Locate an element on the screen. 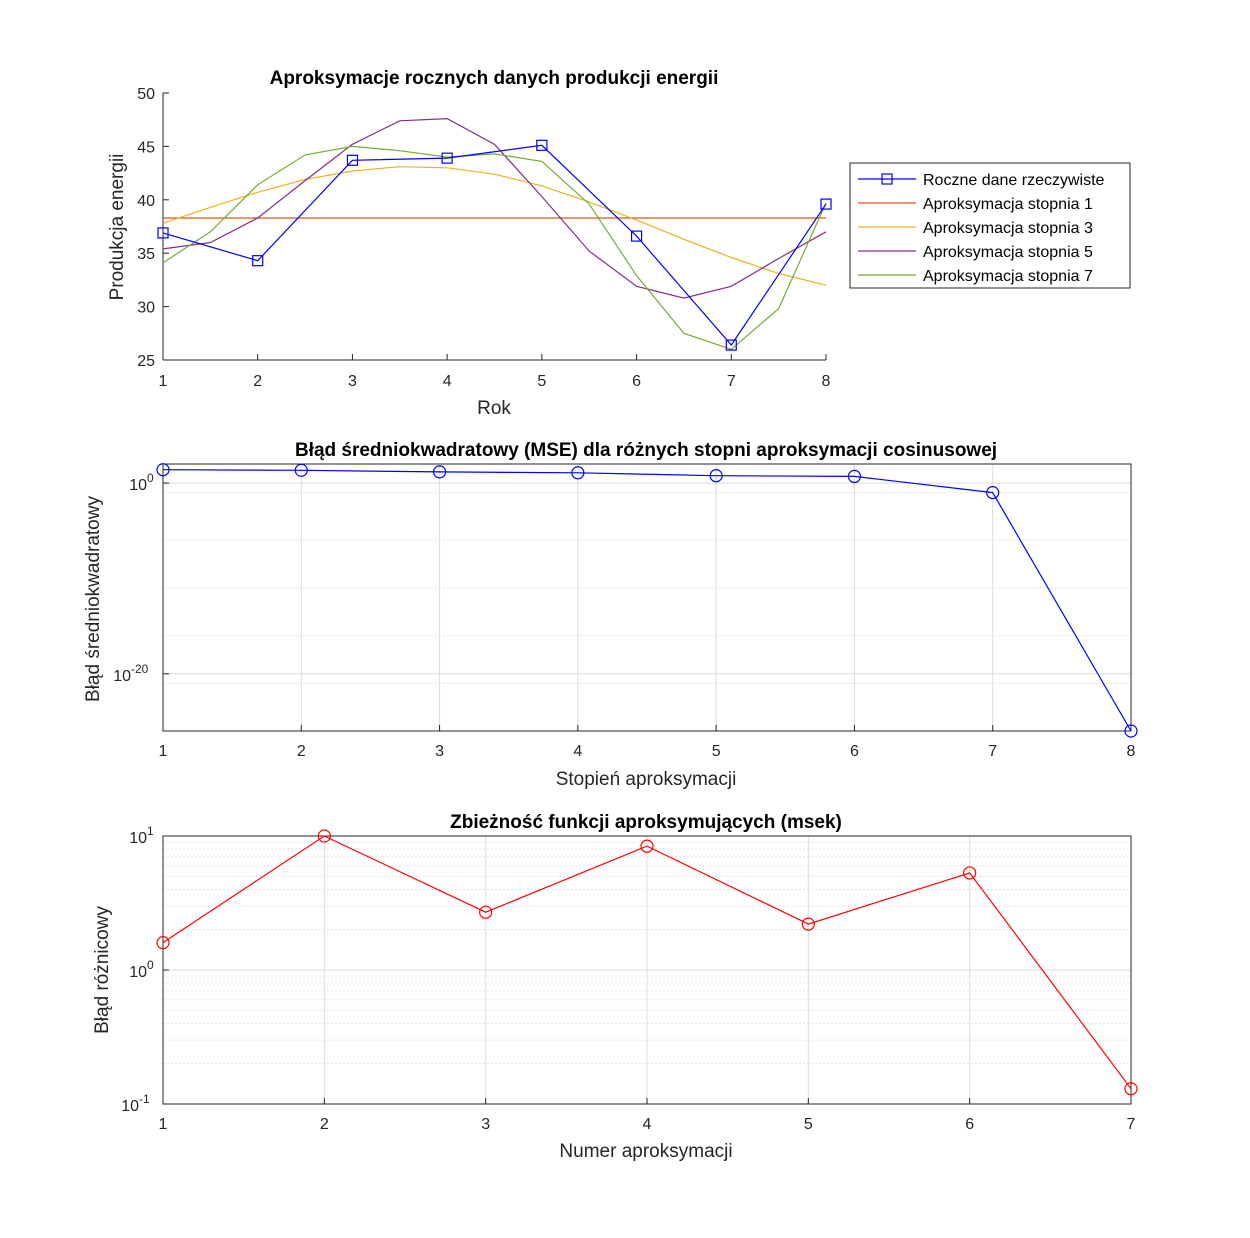 This screenshot has width=1250, height=1238. chart1-y-tick-label: 25 is located at coordinates (146, 361).